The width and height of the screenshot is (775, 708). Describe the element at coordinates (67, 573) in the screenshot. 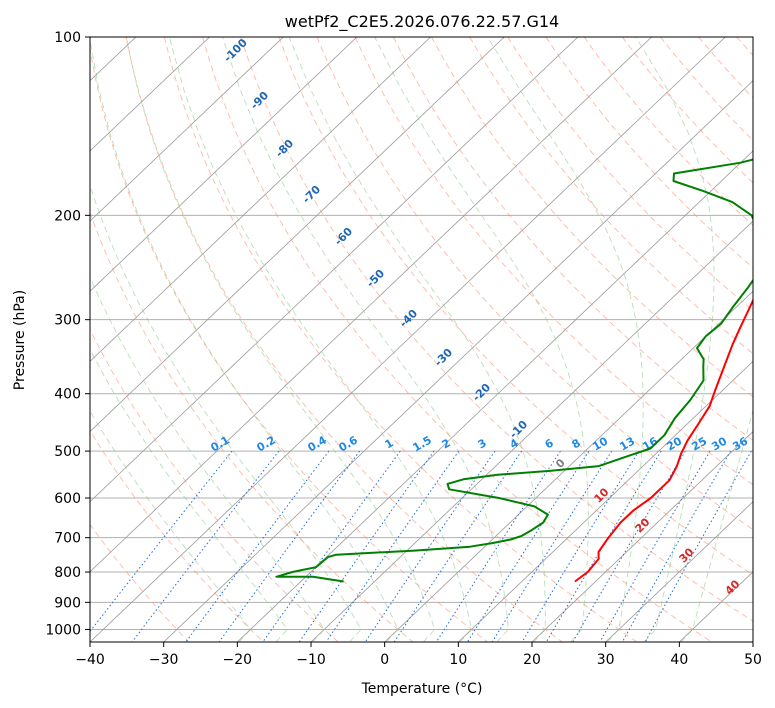

I see `y-tick-label: 800` at that location.